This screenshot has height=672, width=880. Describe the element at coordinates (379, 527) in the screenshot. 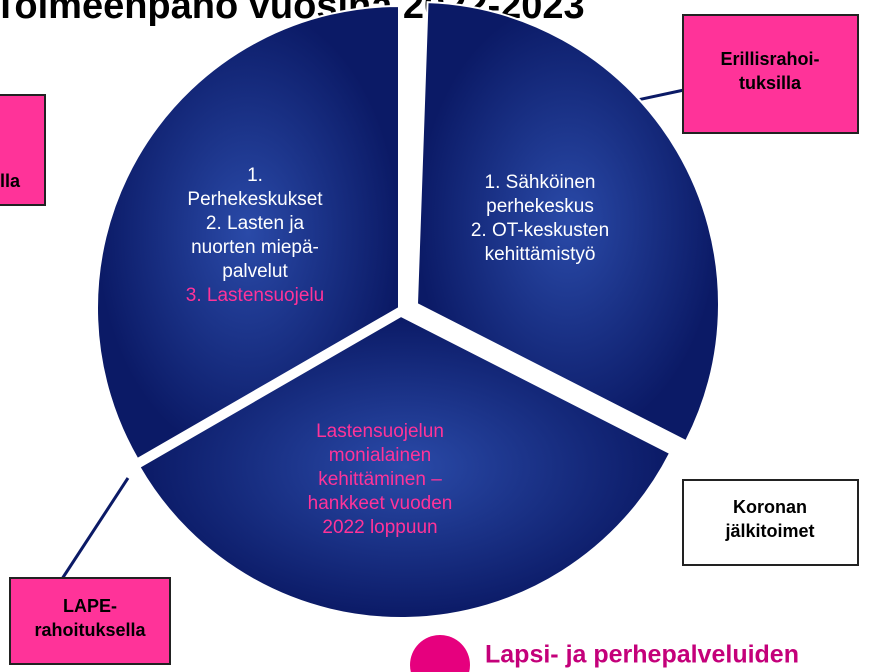

I see `segment-text: 2022 loppuun` at that location.